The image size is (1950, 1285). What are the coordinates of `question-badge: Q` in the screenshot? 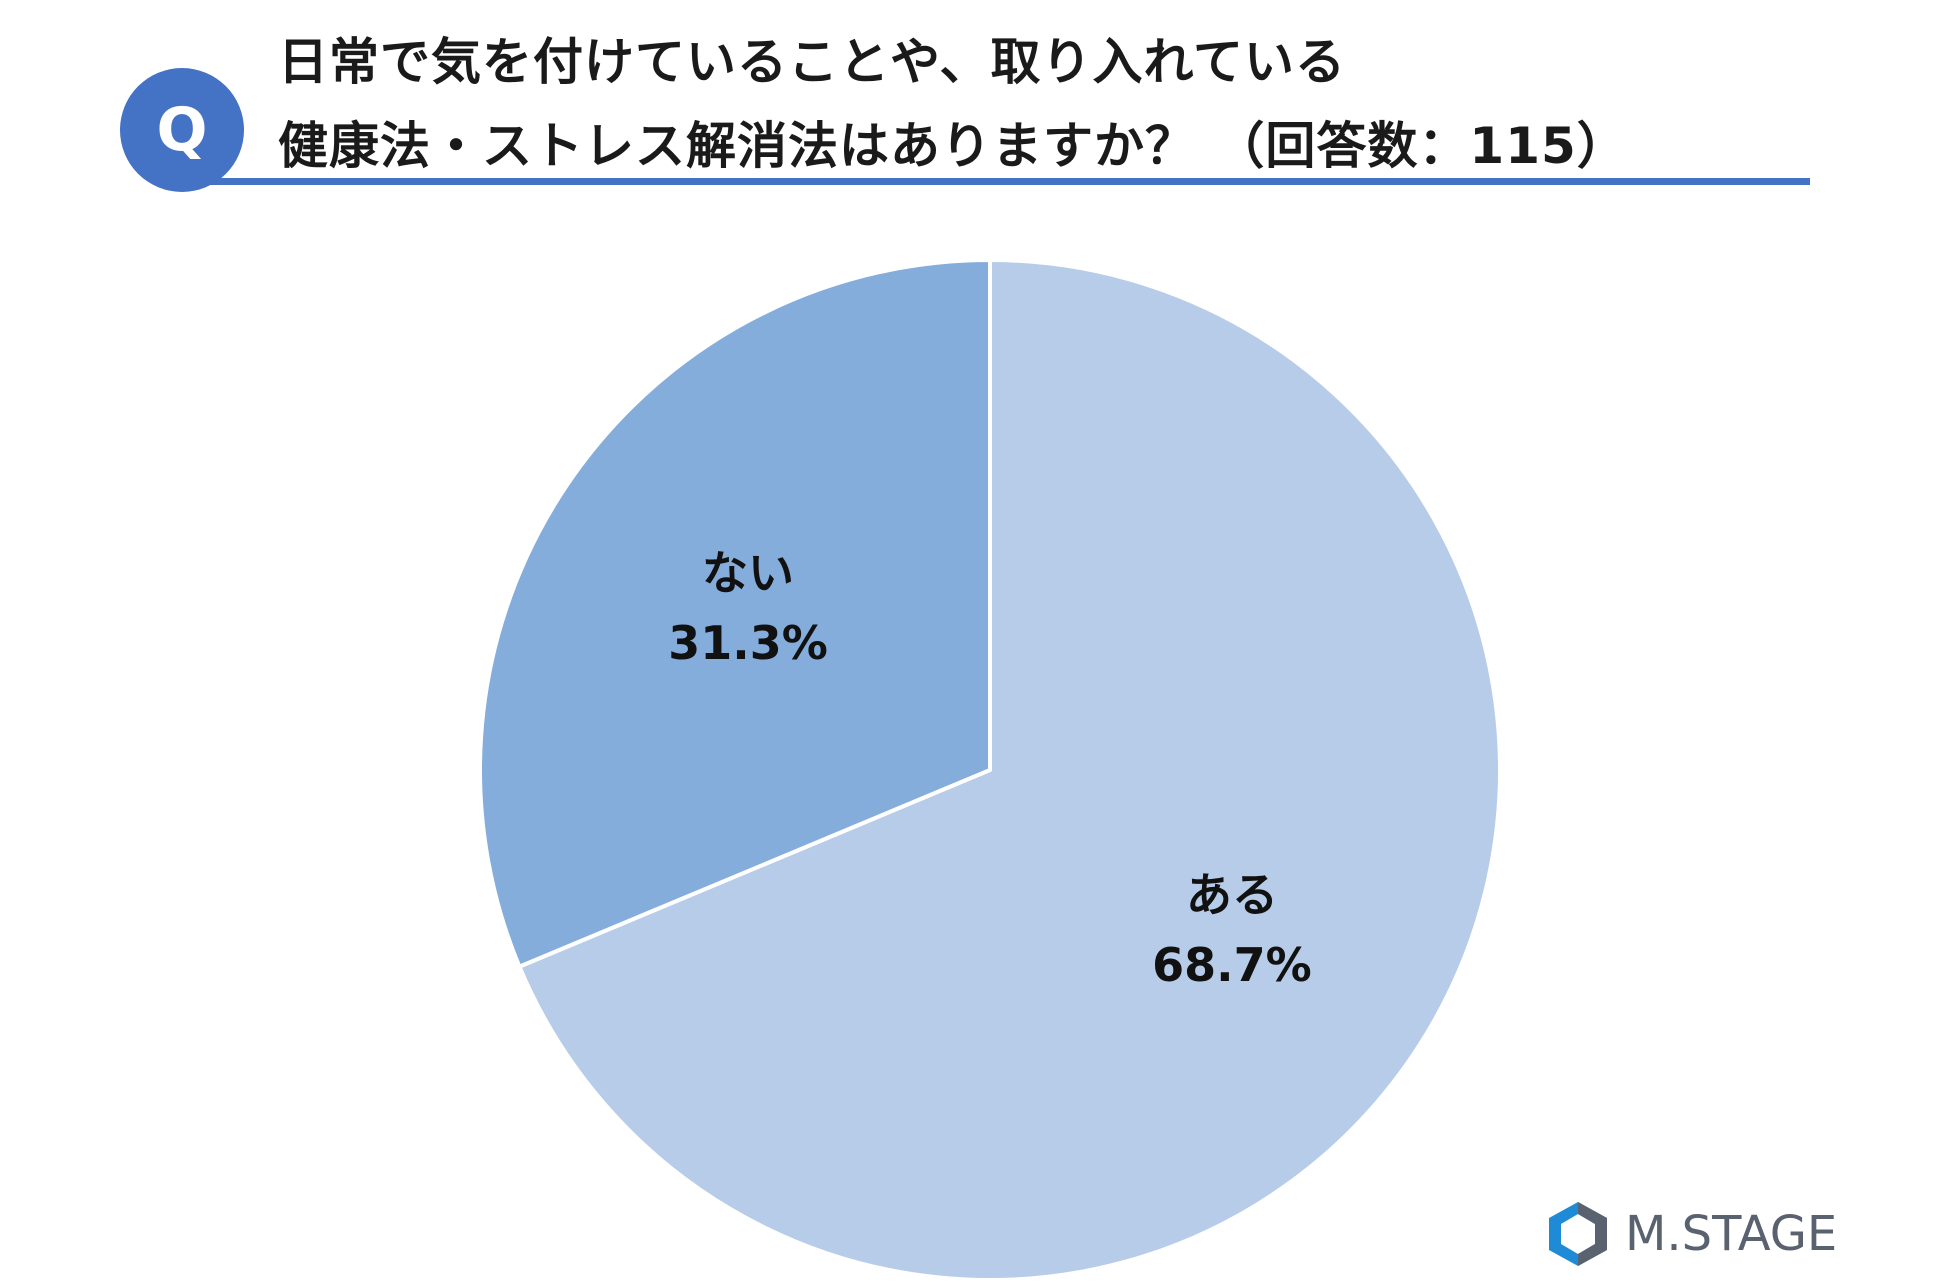 It's located at (182, 130).